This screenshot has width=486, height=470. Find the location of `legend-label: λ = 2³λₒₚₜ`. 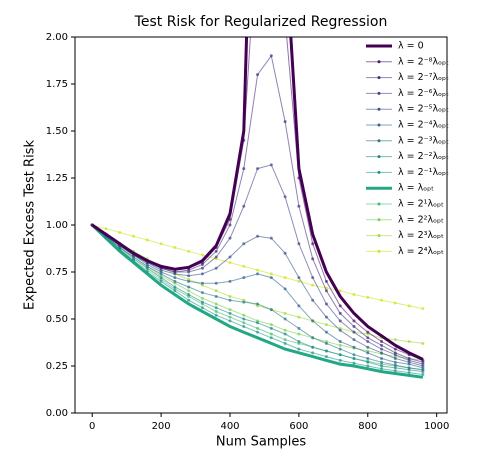

legend-label: λ = 2³λₒₚₜ is located at coordinates (421, 235).